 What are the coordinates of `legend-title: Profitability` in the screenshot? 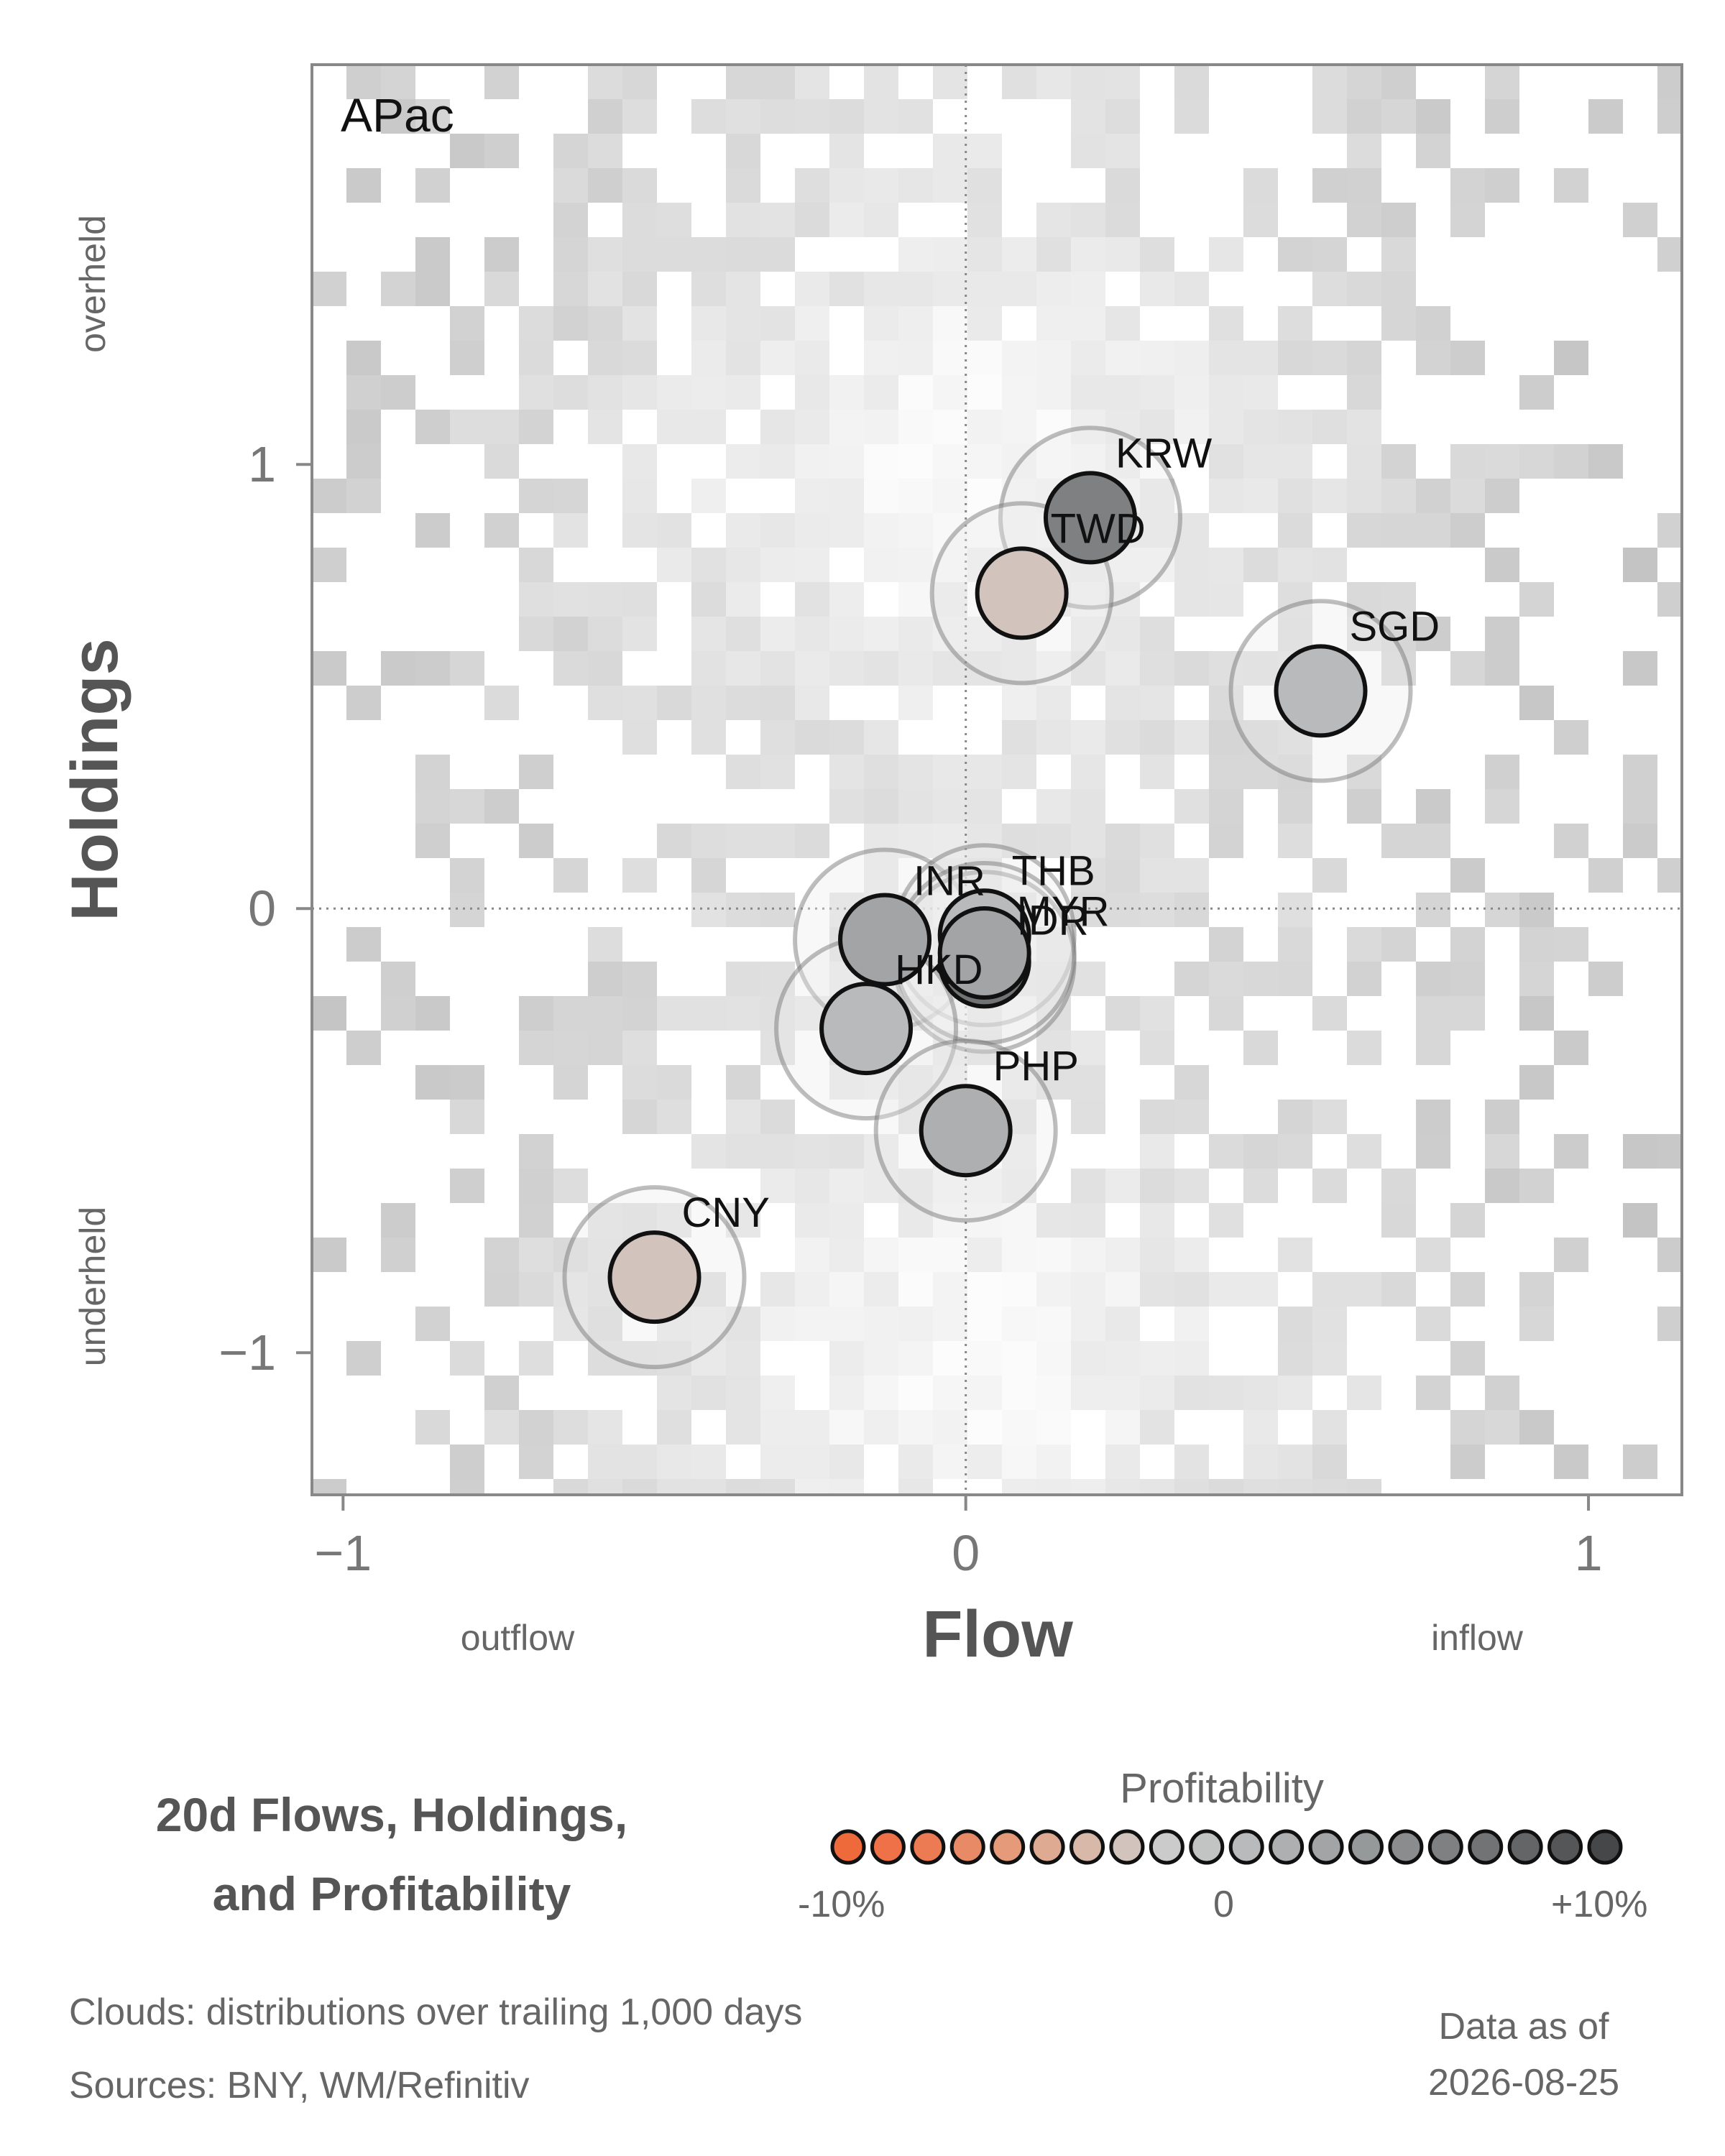 It's located at (1222, 1788).